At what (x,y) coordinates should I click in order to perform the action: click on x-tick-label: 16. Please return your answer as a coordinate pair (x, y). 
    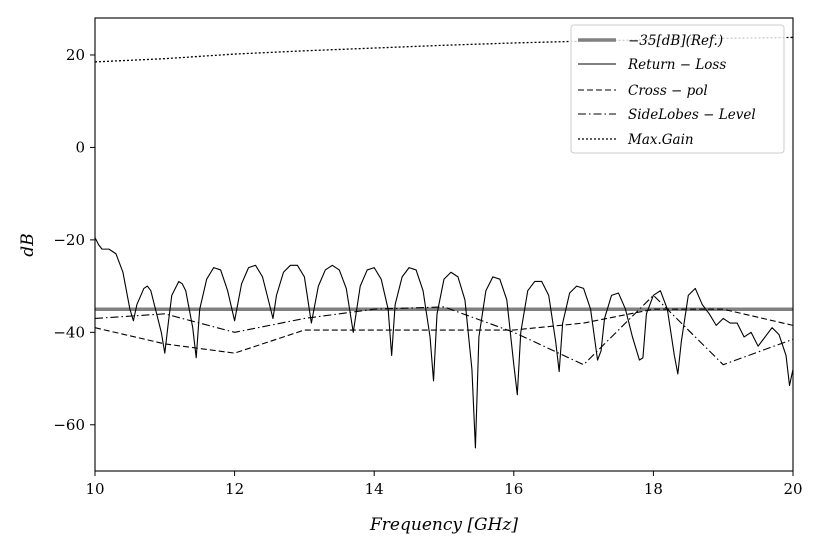
    Looking at the image, I should click on (513, 489).